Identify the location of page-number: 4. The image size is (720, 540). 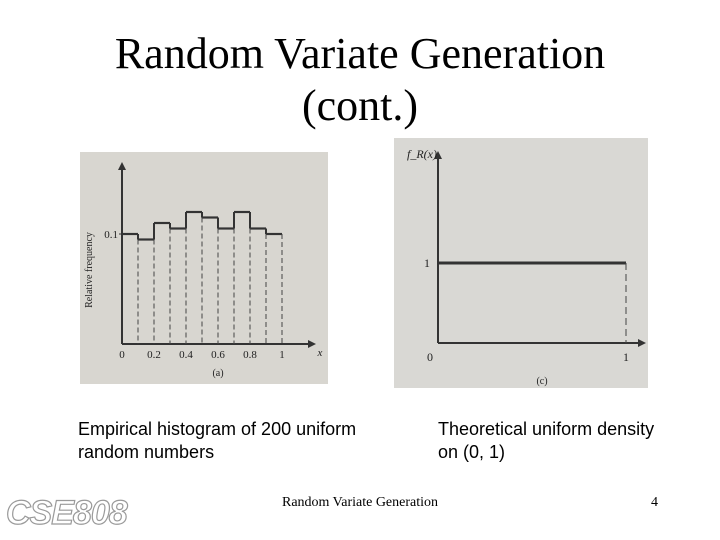
(654, 502).